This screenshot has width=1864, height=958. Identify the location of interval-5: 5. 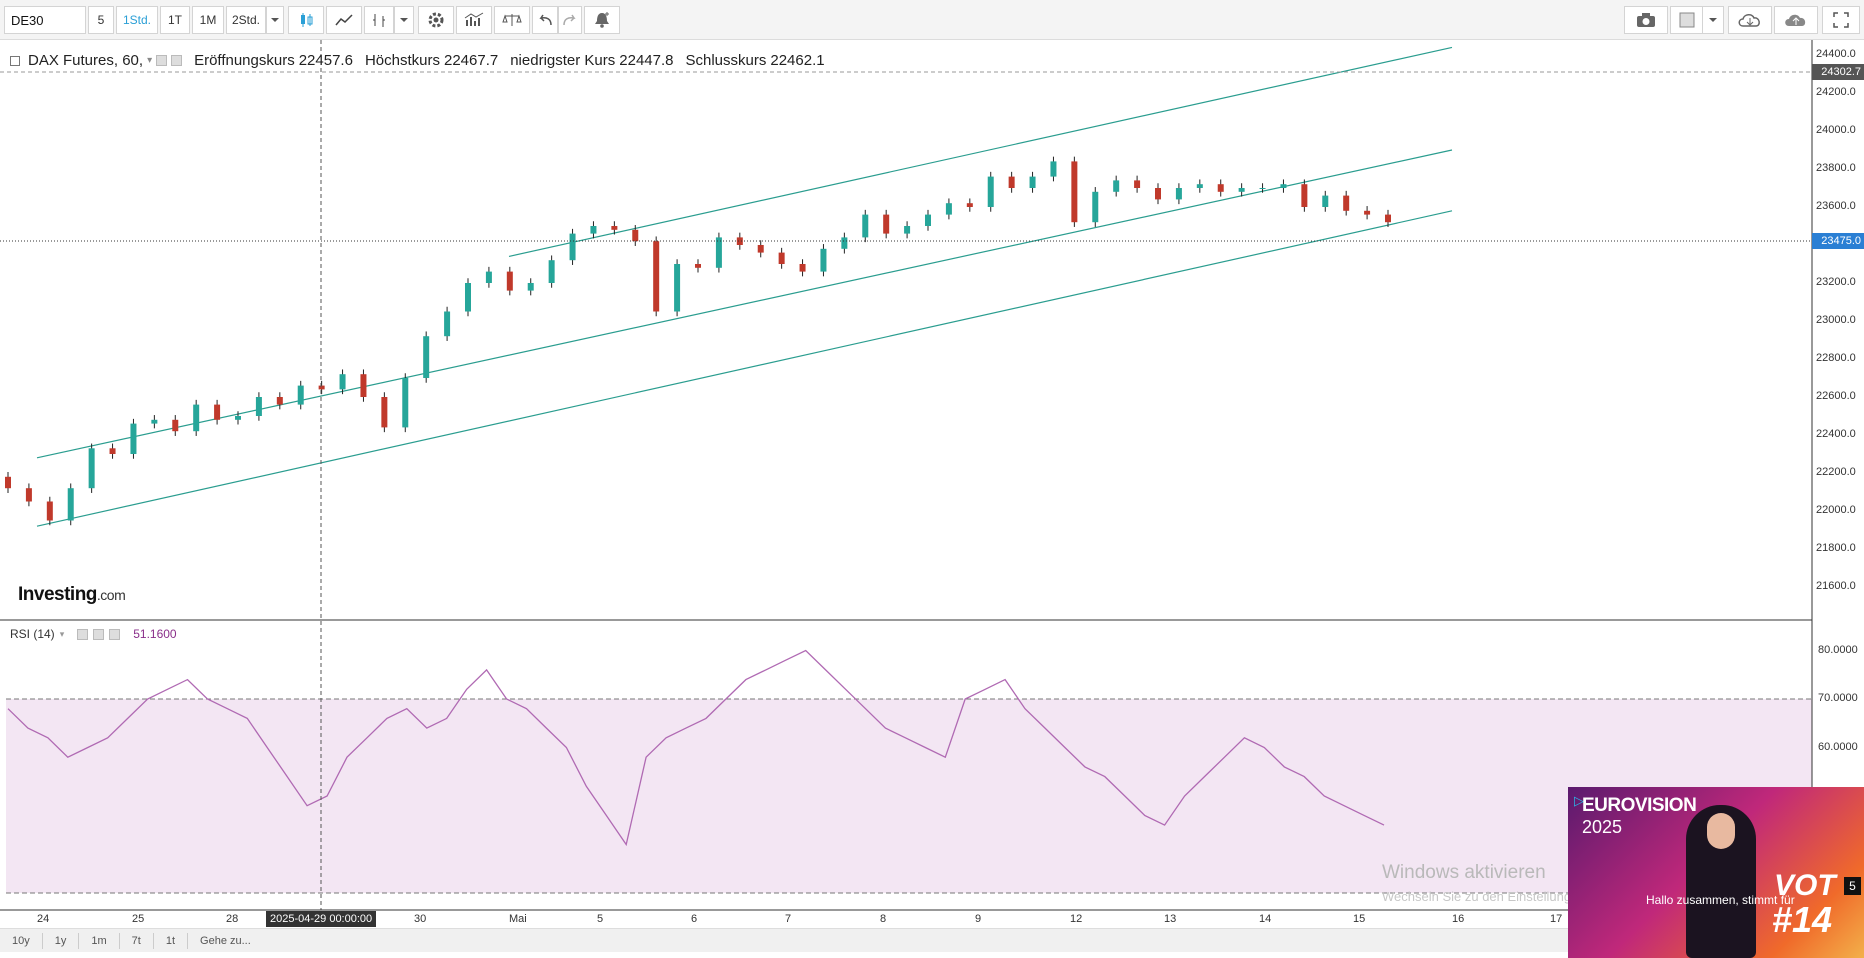
(101, 20).